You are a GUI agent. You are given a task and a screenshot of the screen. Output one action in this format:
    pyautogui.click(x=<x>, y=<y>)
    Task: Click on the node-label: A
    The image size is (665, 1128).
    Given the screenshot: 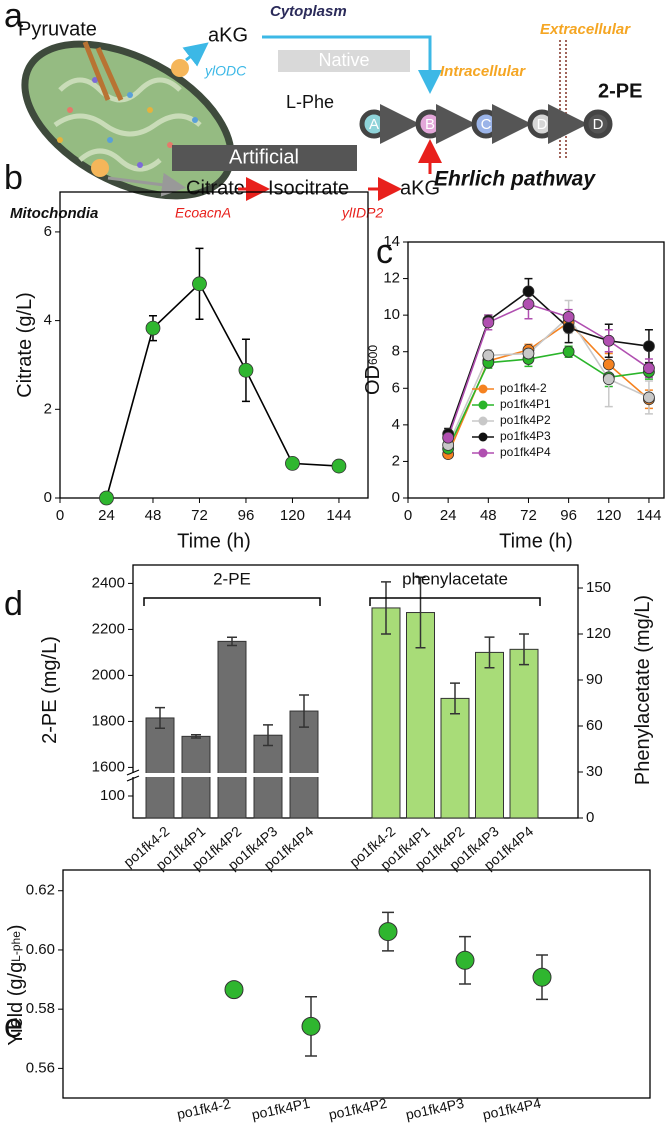 What is the action you would take?
    pyautogui.click(x=374, y=124)
    